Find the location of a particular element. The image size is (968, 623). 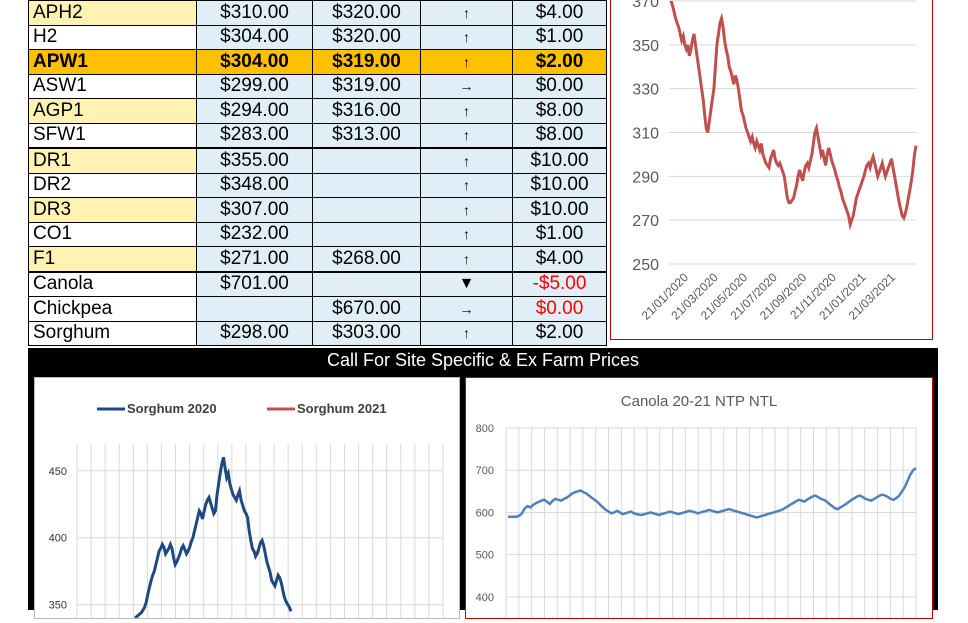

grade-cell: Canola is located at coordinates (112, 283).